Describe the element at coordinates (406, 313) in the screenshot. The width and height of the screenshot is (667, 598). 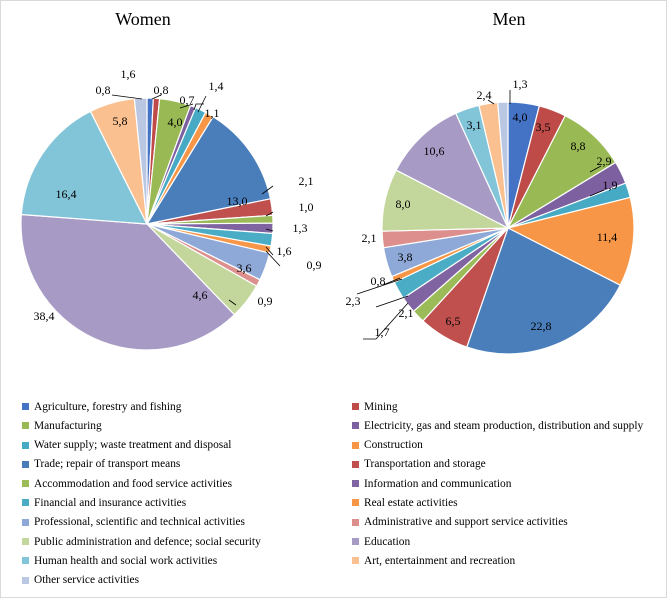
I see `men-data-label-9: 2,1` at that location.